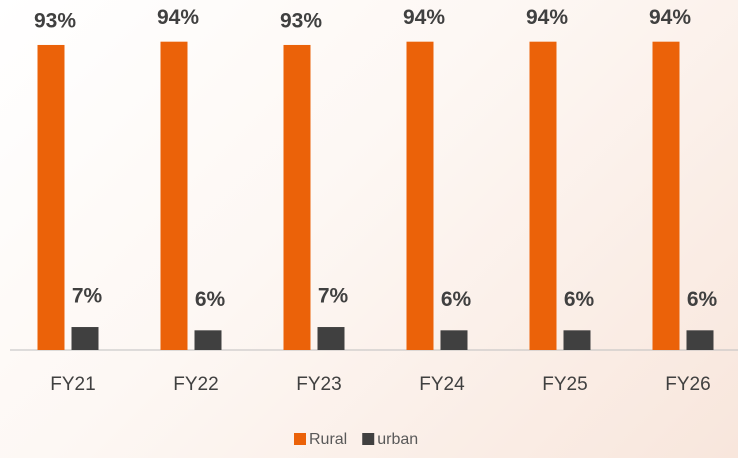 This screenshot has width=738, height=458. Describe the element at coordinates (687, 384) in the screenshot. I see `x-tick-label: FY26` at that location.